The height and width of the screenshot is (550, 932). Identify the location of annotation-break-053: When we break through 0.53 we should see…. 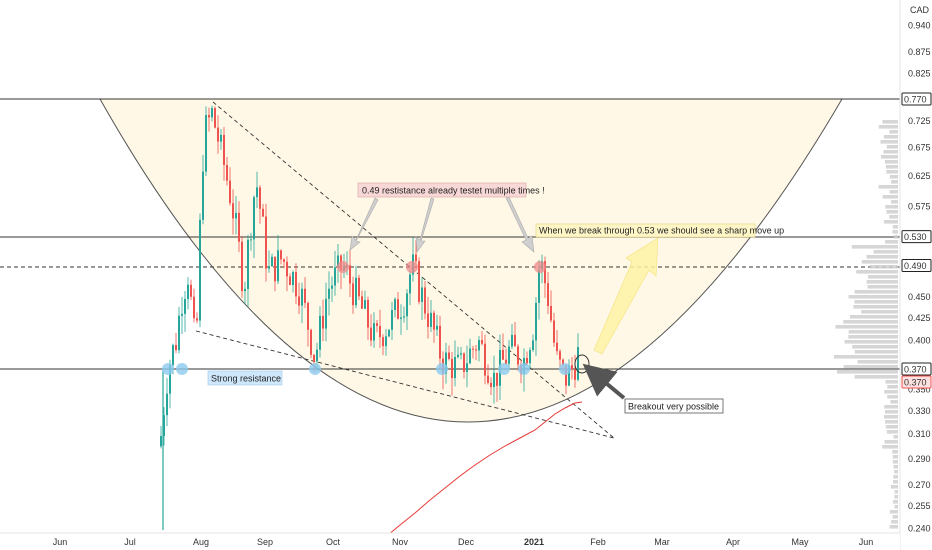
(659, 230).